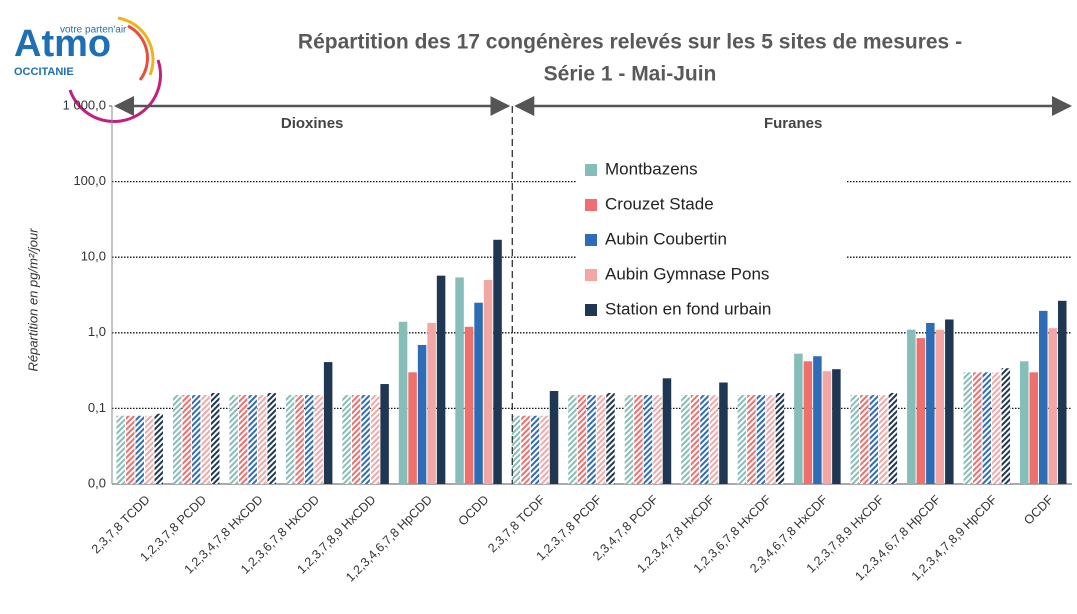 The image size is (1077, 614). What do you see at coordinates (97, 482) in the screenshot?
I see `y-tick-label: 0,0` at bounding box center [97, 482].